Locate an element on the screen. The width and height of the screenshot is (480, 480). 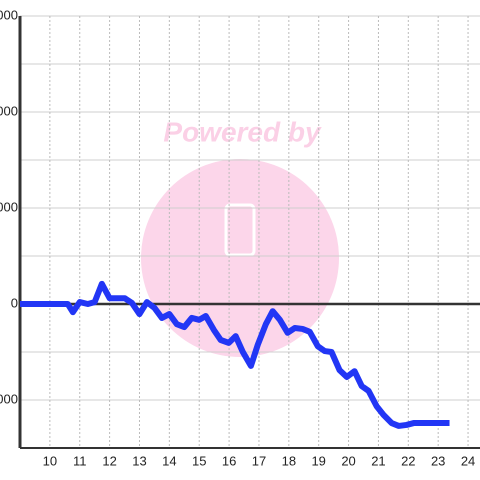
y-tick-label: 6,000 is located at coordinates (9, 14).